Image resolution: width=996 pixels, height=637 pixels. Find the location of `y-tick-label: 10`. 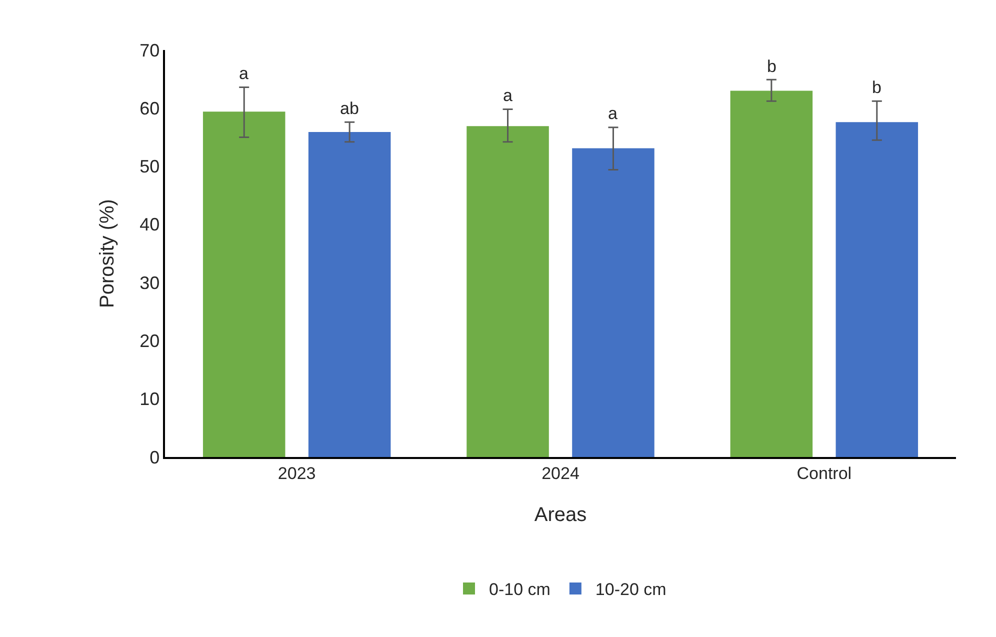

y-tick-label: 10 is located at coordinates (150, 399).